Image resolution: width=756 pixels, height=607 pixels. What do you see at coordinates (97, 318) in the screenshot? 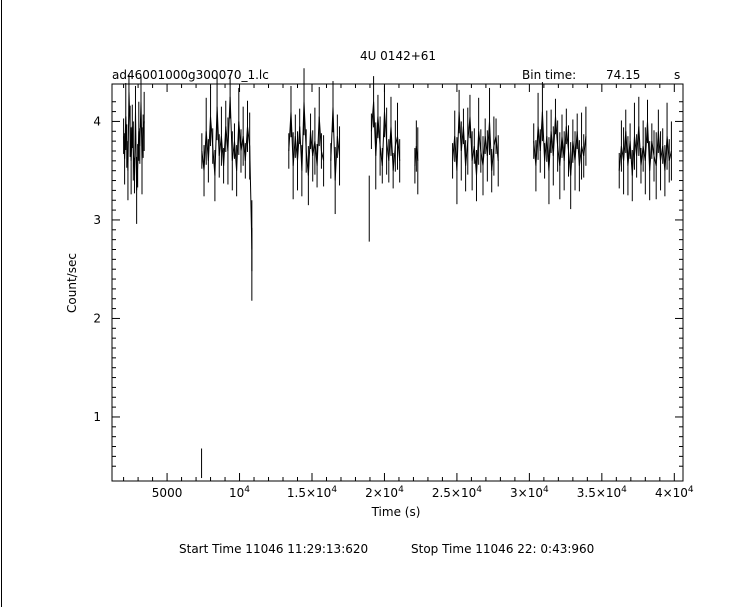
I see `y-tick-label: 2` at bounding box center [97, 318].